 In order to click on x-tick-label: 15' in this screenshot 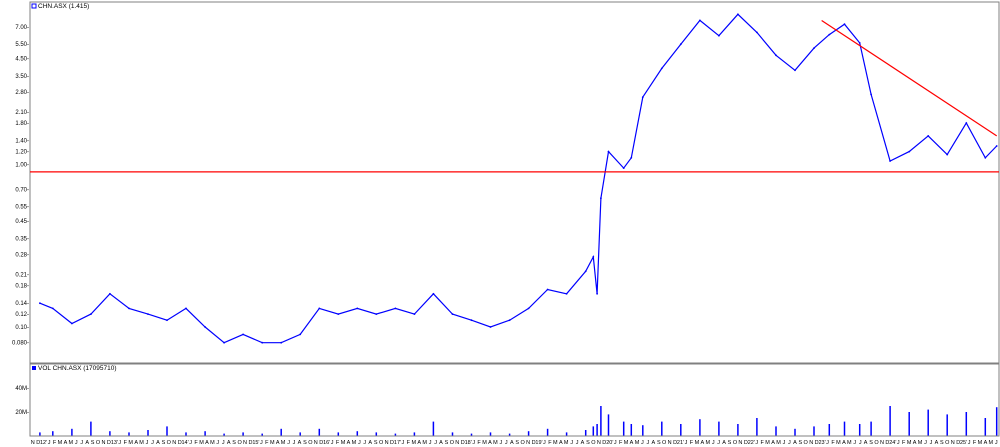, I will do `click(255, 443)`.